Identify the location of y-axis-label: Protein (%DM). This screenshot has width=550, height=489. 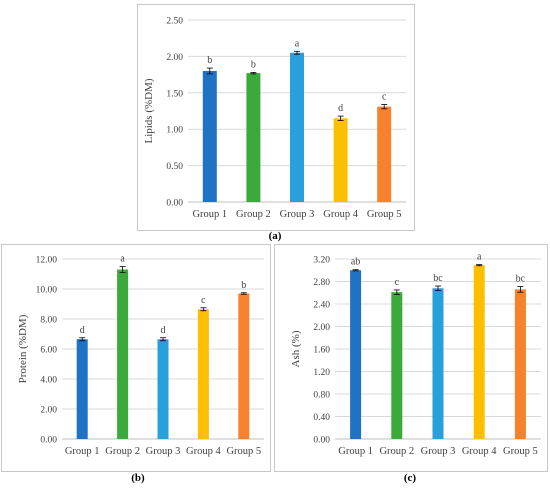
(23, 348).